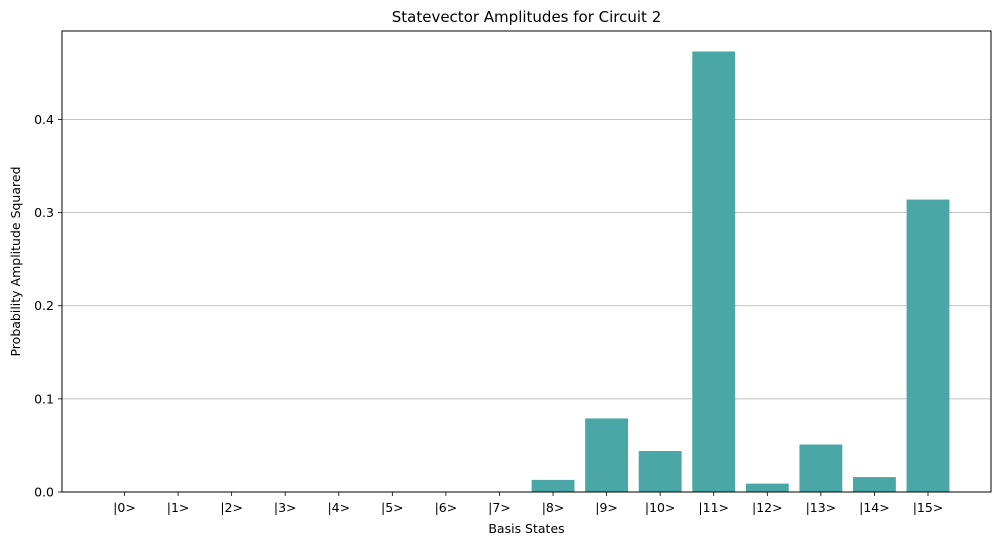  Describe the element at coordinates (821, 507) in the screenshot. I see `x-tick-label: |13>` at that location.